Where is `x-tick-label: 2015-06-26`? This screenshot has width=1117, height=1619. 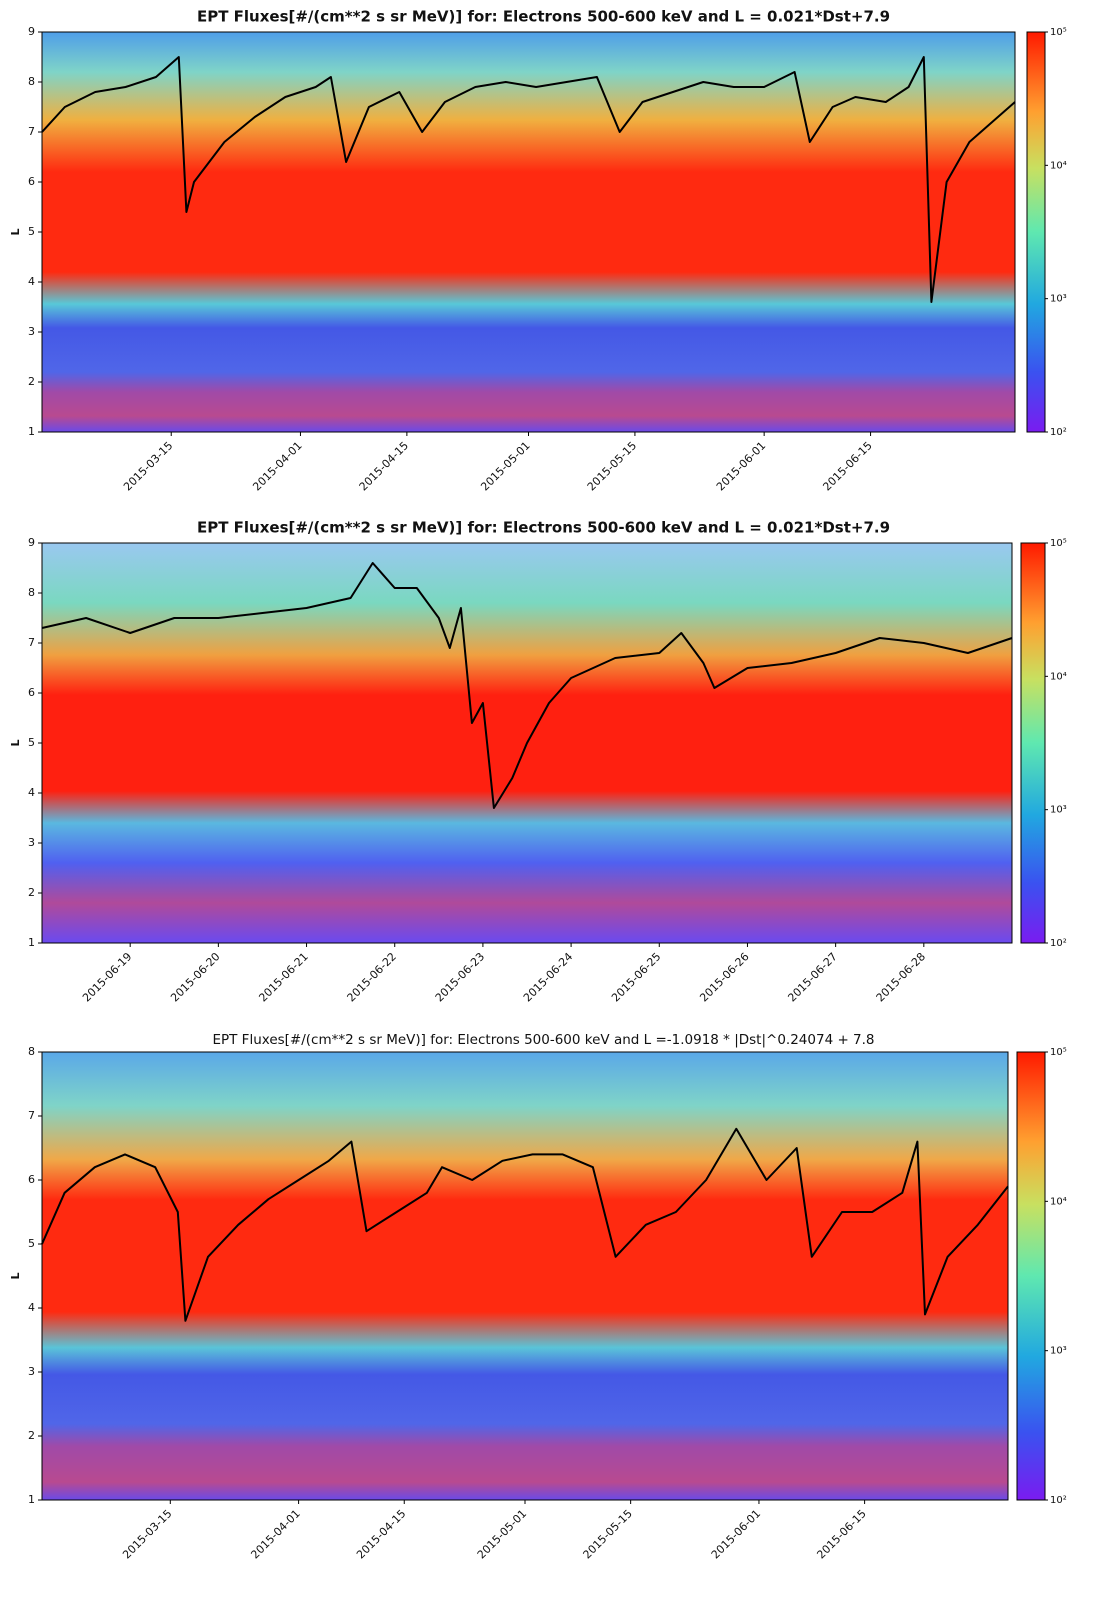
x-tick-label: 2015-06-26 is located at coordinates (724, 977).